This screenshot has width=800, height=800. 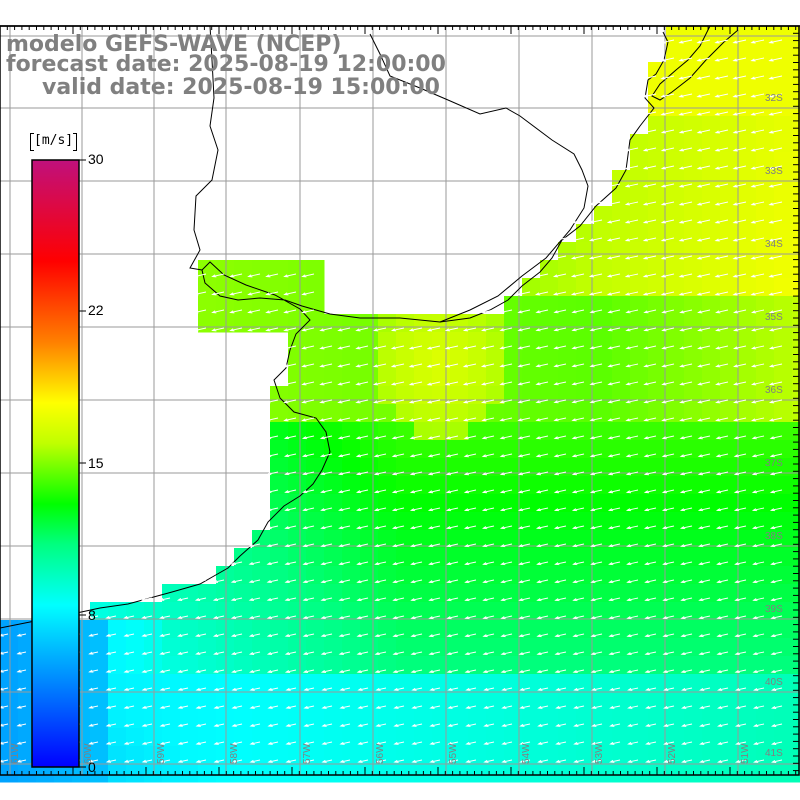 What do you see at coordinates (226, 64) in the screenshot?
I see `forecast-date: forecast date: 2025-08-19 12:00:00` at bounding box center [226, 64].